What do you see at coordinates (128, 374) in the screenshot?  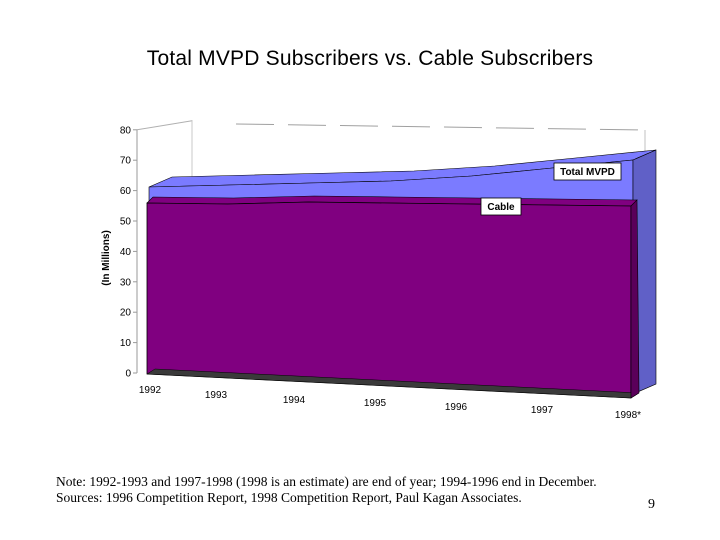 I see `y-tick-label: 0` at bounding box center [128, 374].